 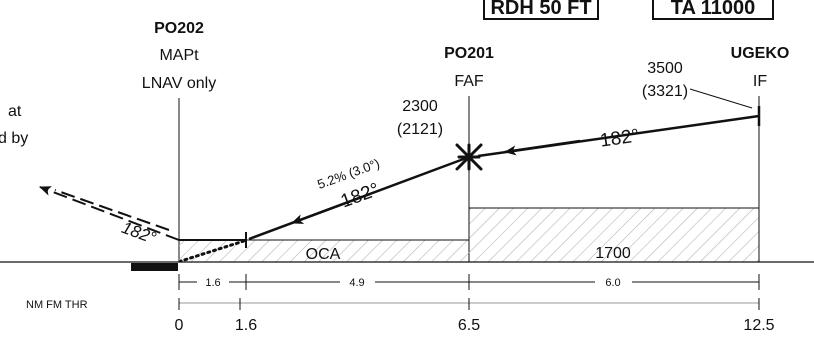 I want to click on rdh-box: RDH 50 FT, so click(x=541, y=10).